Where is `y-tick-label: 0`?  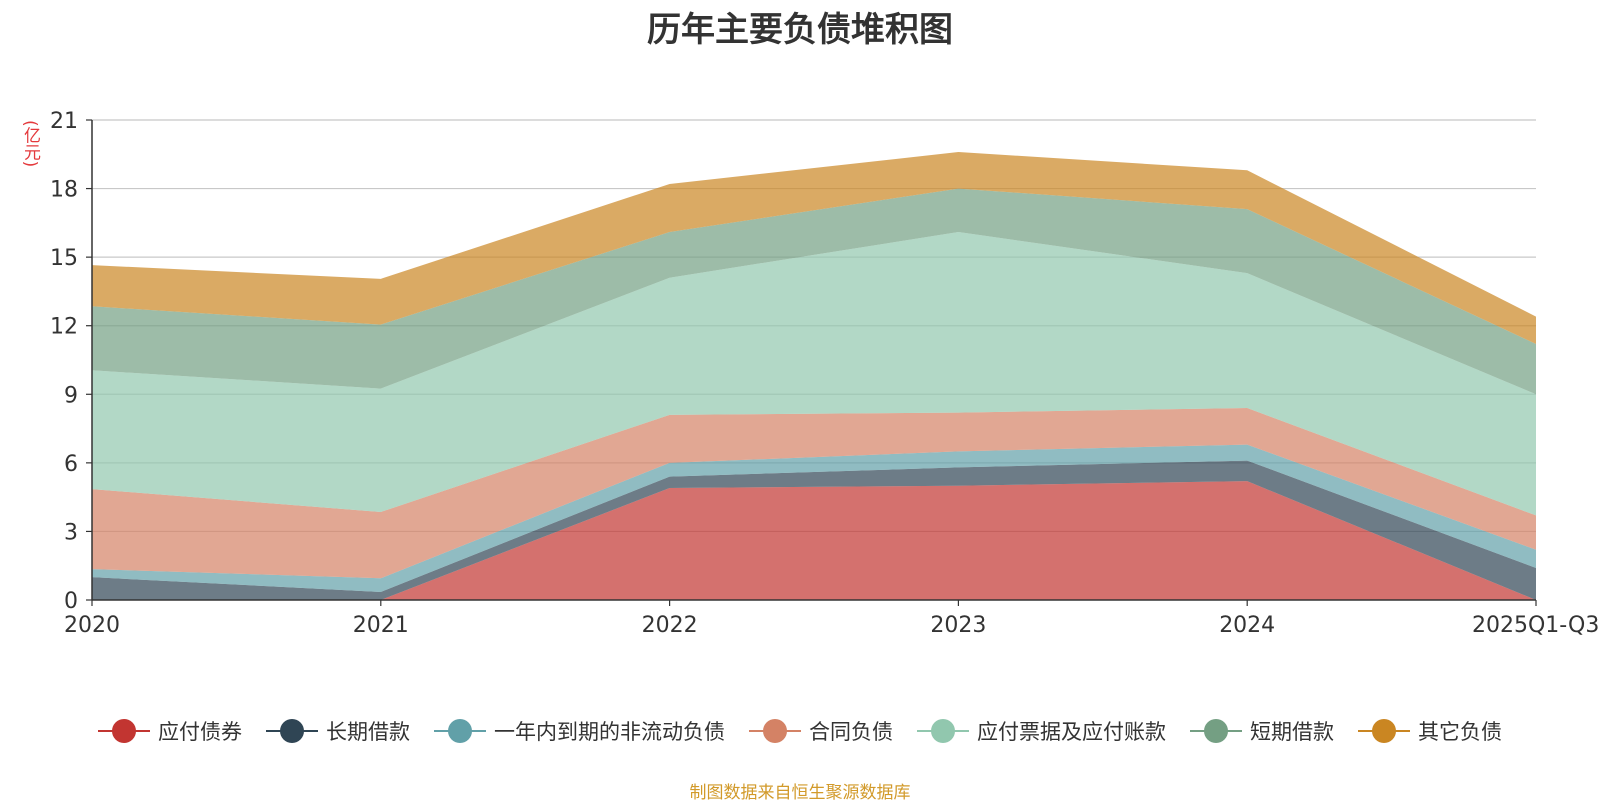
y-tick-label: 0 is located at coordinates (71, 601).